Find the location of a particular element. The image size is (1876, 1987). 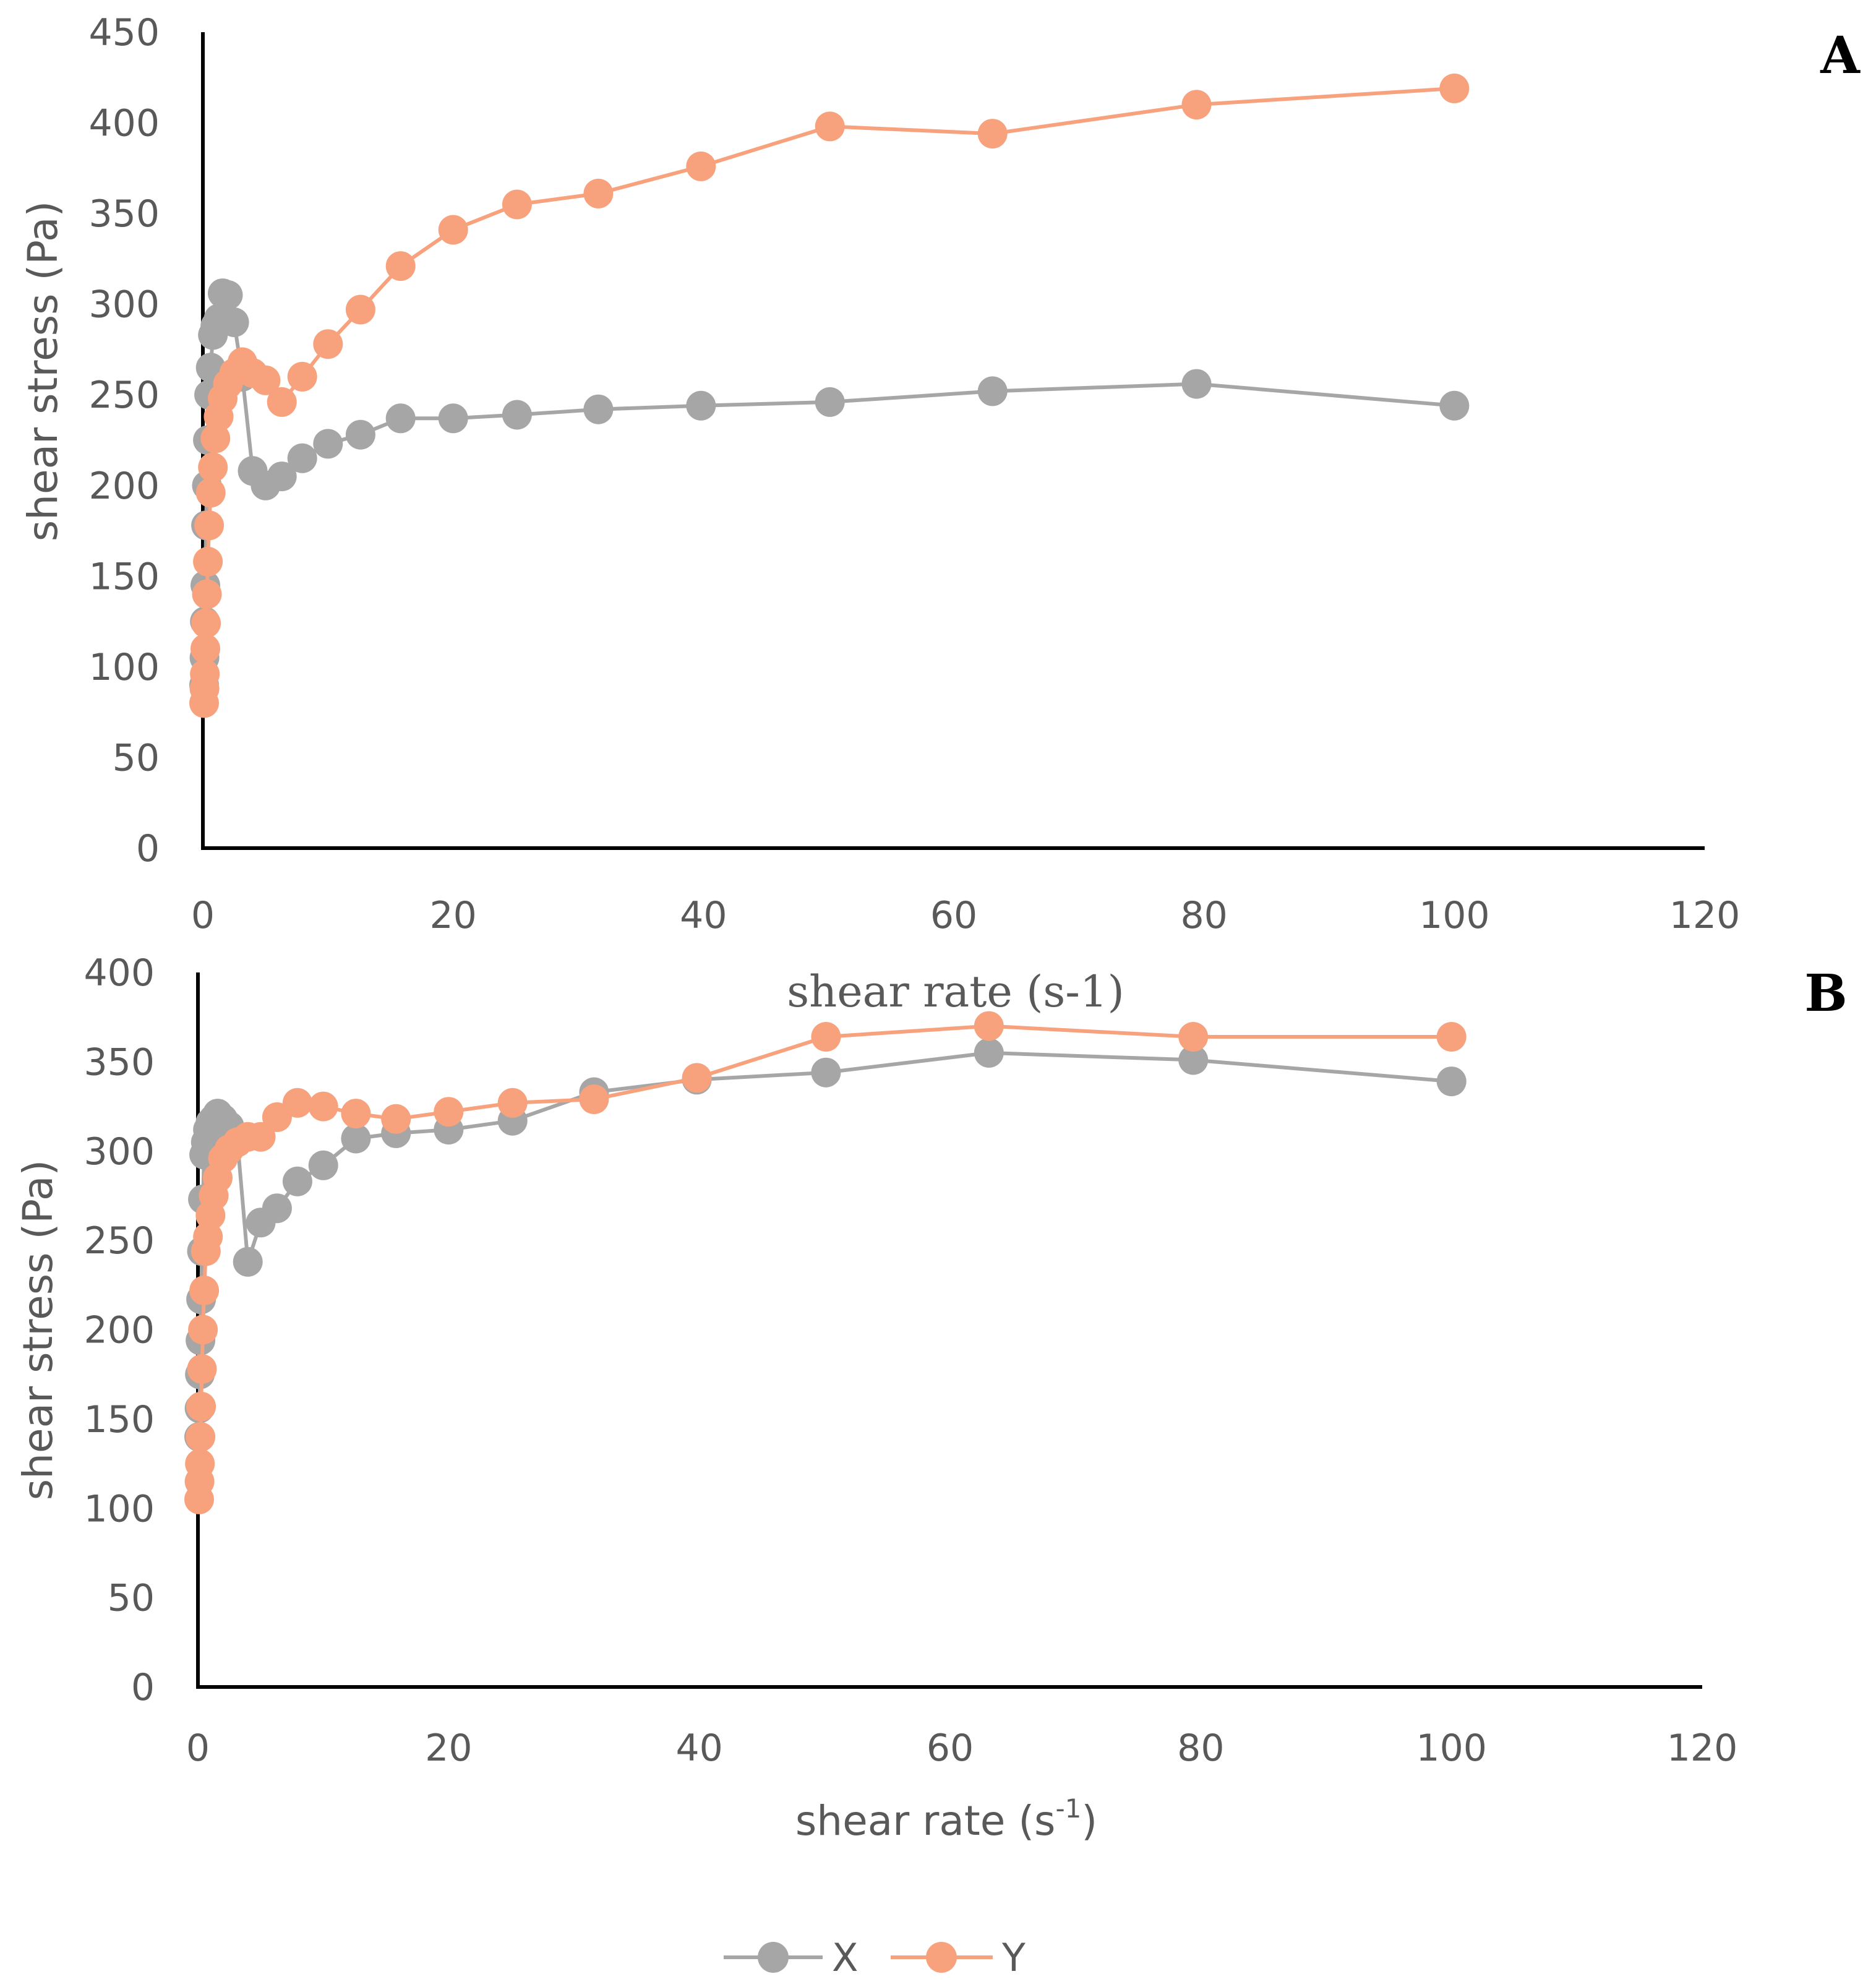

panel-a-y-ticks: 0 50 100 150 200 250 300 350 400 450 is located at coordinates (124, 440).